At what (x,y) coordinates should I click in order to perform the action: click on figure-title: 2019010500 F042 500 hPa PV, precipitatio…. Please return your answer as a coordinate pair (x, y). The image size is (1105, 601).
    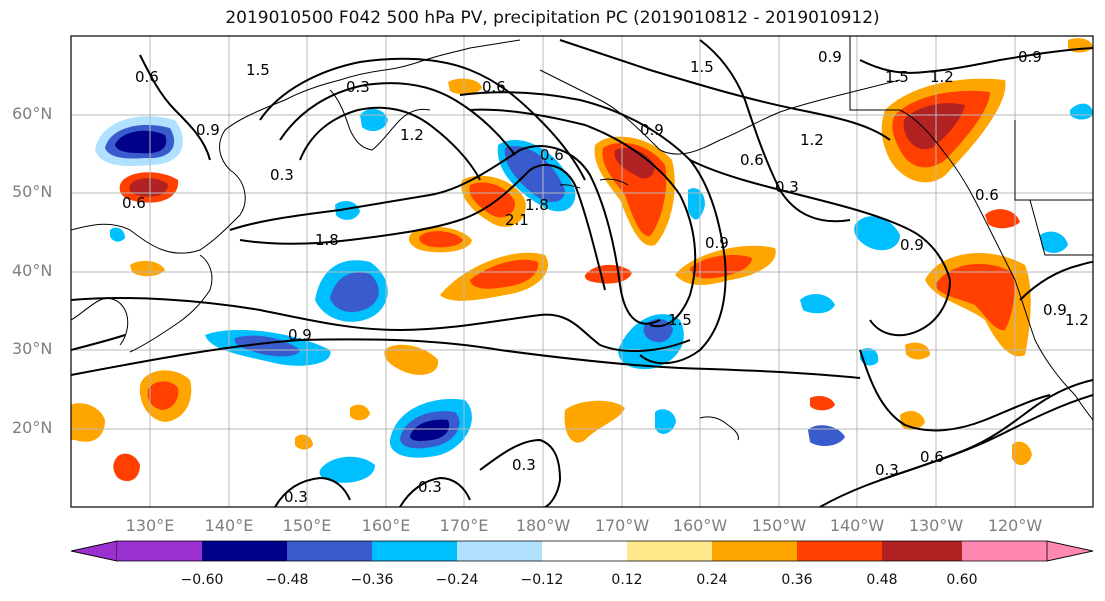
    Looking at the image, I should click on (552, 18).